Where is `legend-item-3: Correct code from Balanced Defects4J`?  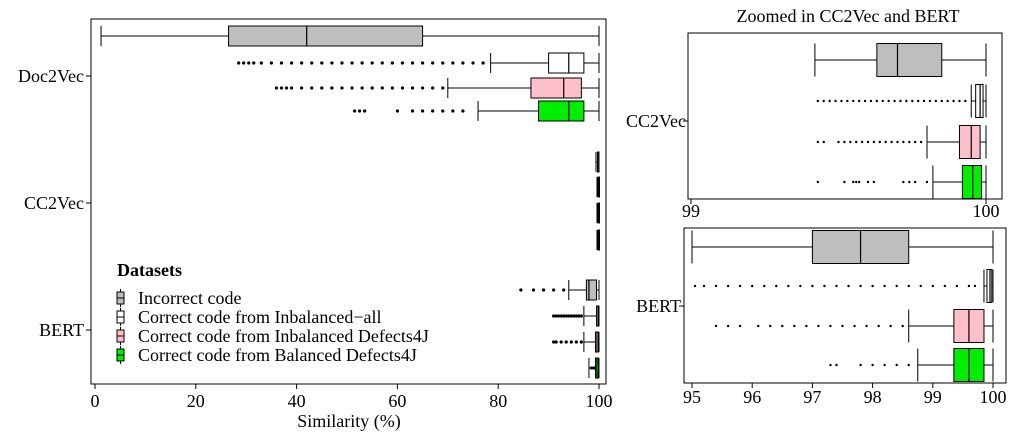 legend-item-3: Correct code from Balanced Defects4J is located at coordinates (266, 355).